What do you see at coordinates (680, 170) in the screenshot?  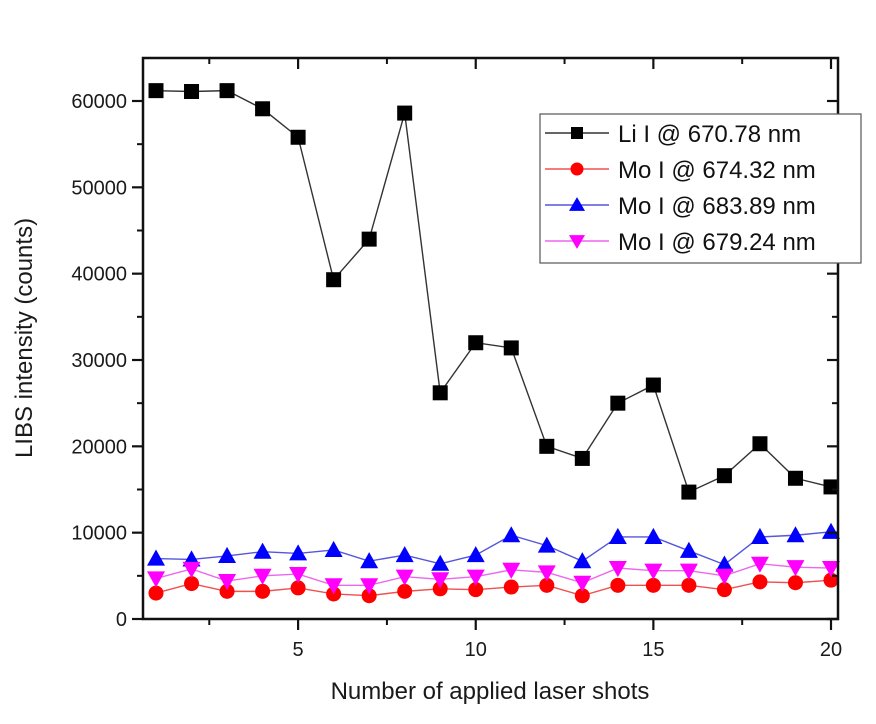 I see `legend-item: Mo I @ 674.32 nm` at bounding box center [680, 170].